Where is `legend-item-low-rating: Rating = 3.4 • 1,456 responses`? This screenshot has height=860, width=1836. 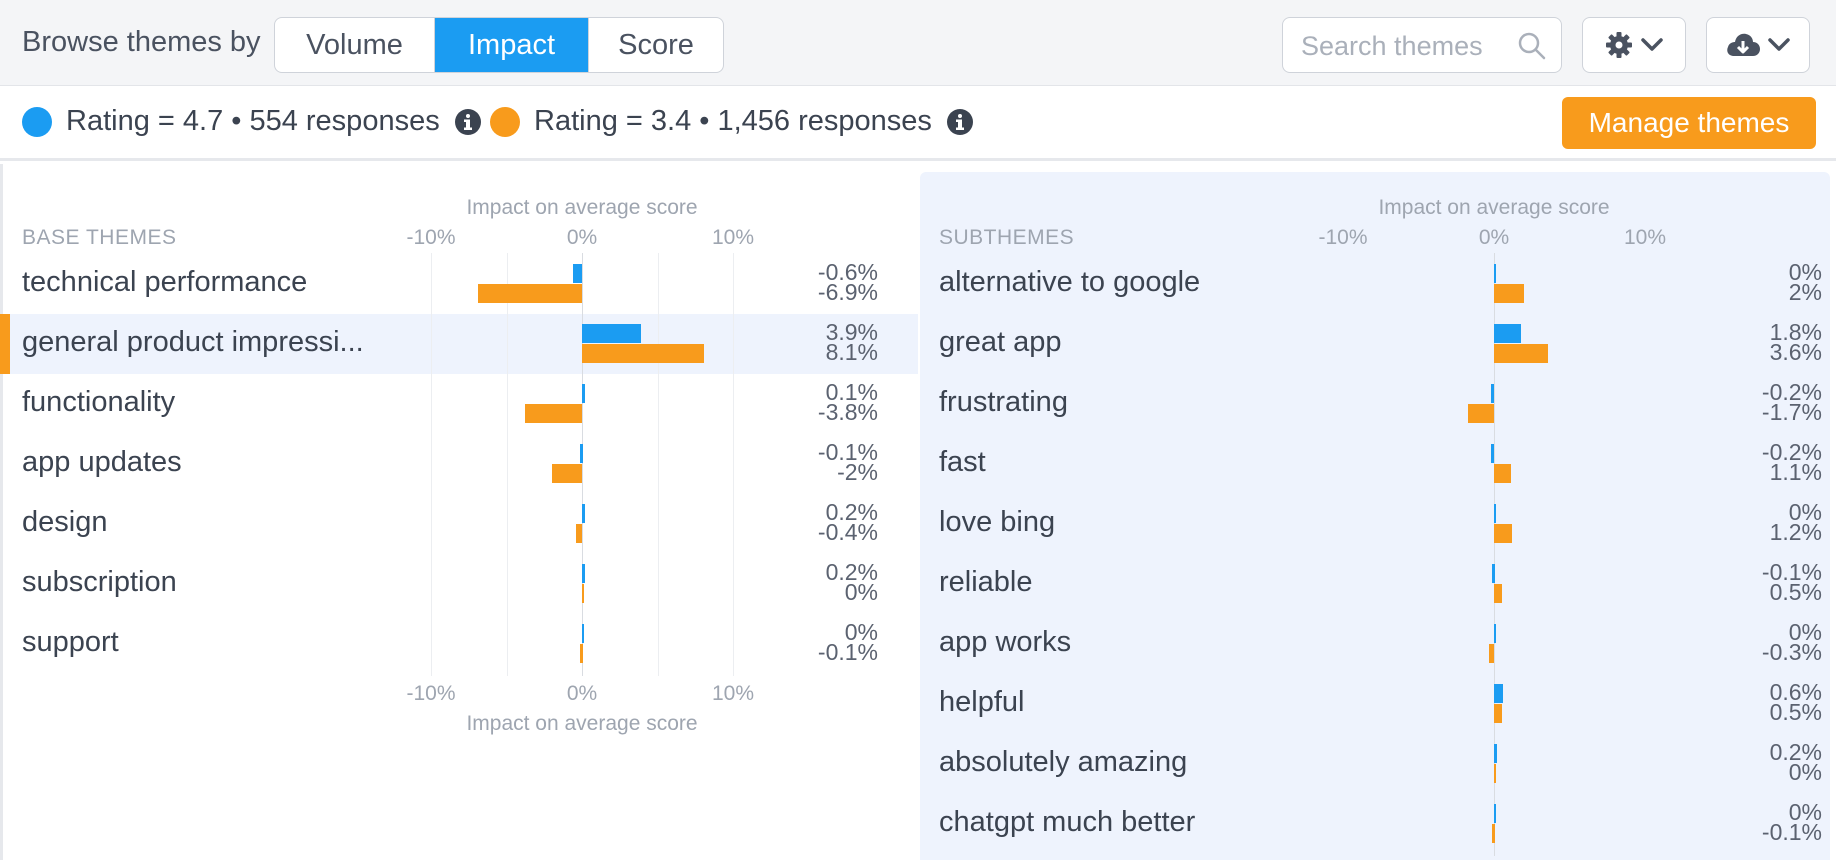 legend-item-low-rating: Rating = 3.4 • 1,456 responses is located at coordinates (732, 121).